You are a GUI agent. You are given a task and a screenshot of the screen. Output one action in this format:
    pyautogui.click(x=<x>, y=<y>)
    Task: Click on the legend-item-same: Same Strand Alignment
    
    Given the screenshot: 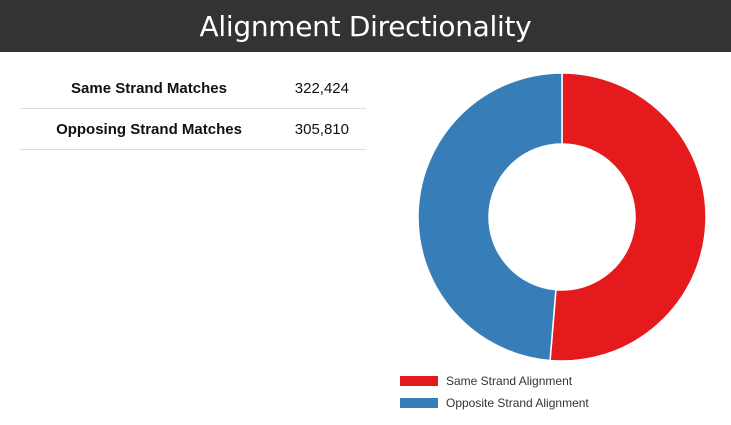 What is the action you would take?
    pyautogui.click(x=494, y=381)
    